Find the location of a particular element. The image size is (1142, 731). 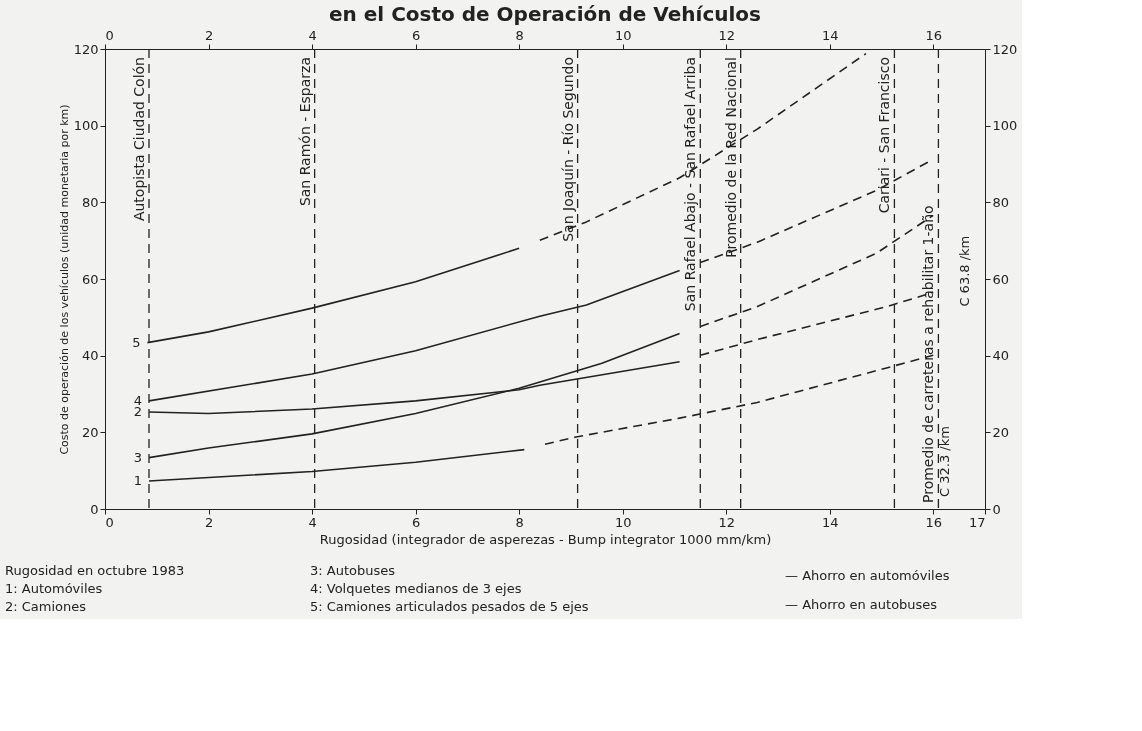

ref-line-label: San Rafael Abajo - San Rafael Arriba is located at coordinates (690, 184).